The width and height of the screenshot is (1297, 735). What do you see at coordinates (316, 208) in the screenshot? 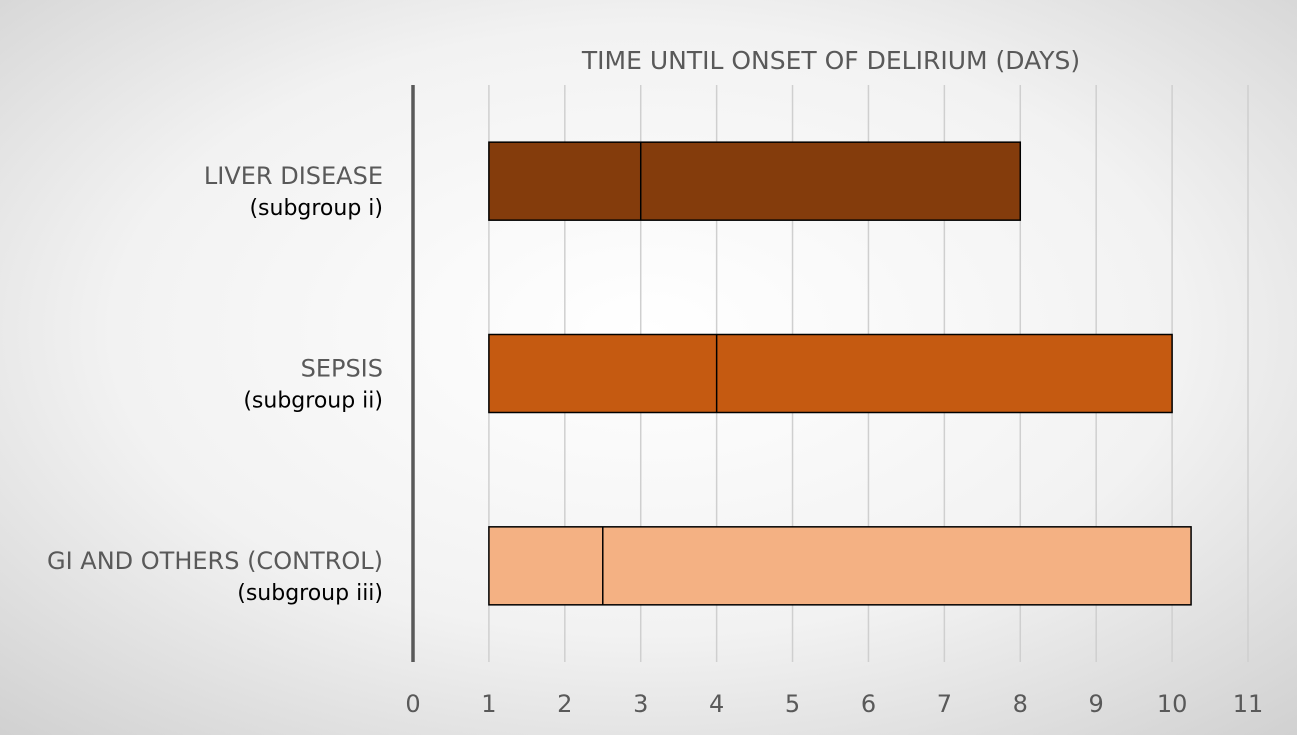
I see `category-subtitle: (subgroup i)` at bounding box center [316, 208].